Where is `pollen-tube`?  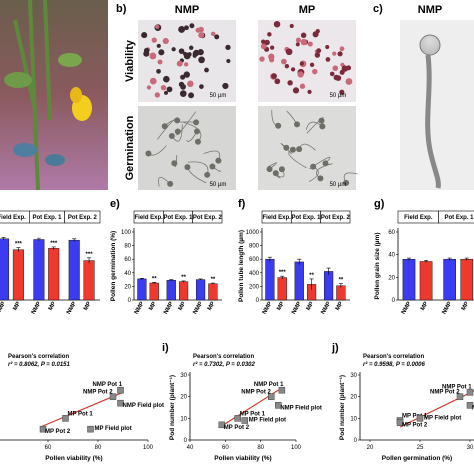
pollen-tube is located at coordinates (164, 182).